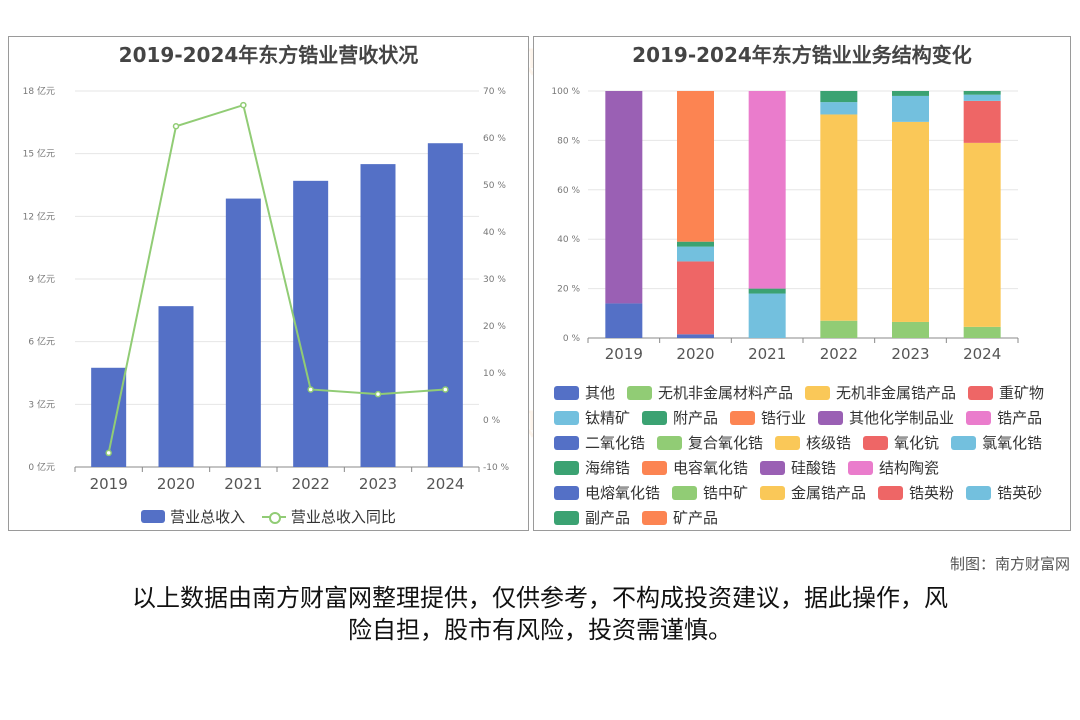  Describe the element at coordinates (982, 354) in the screenshot. I see `x-tick-label: 2024` at that location.